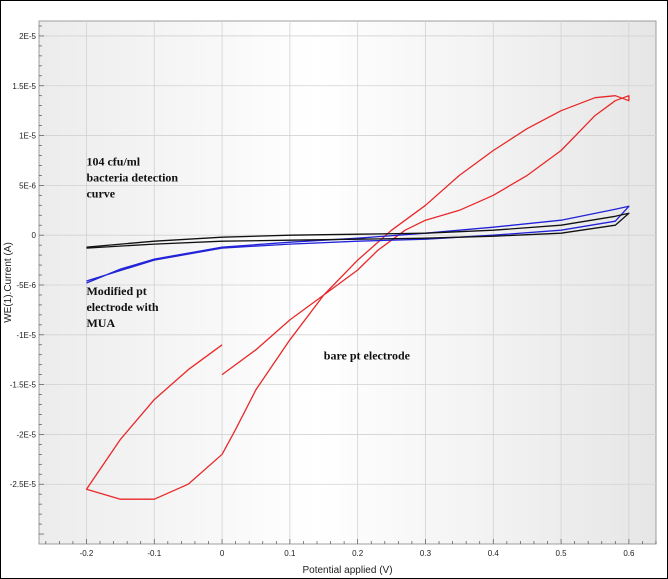 The image size is (668, 579). What do you see at coordinates (562, 553) in the screenshot?
I see `x-tick-label: 0.5` at bounding box center [562, 553].